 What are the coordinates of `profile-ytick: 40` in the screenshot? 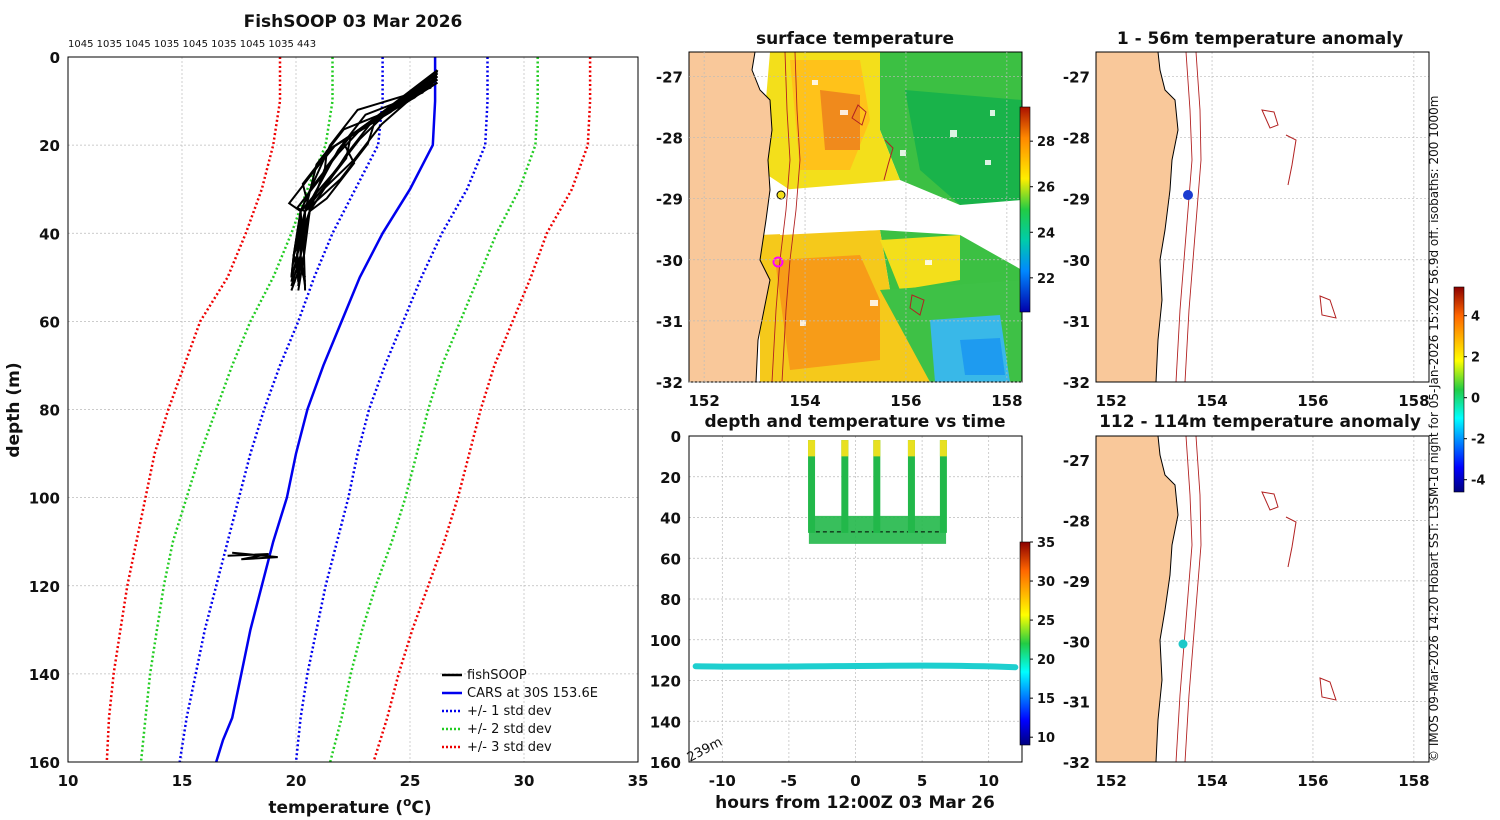 It's located at (49, 234).